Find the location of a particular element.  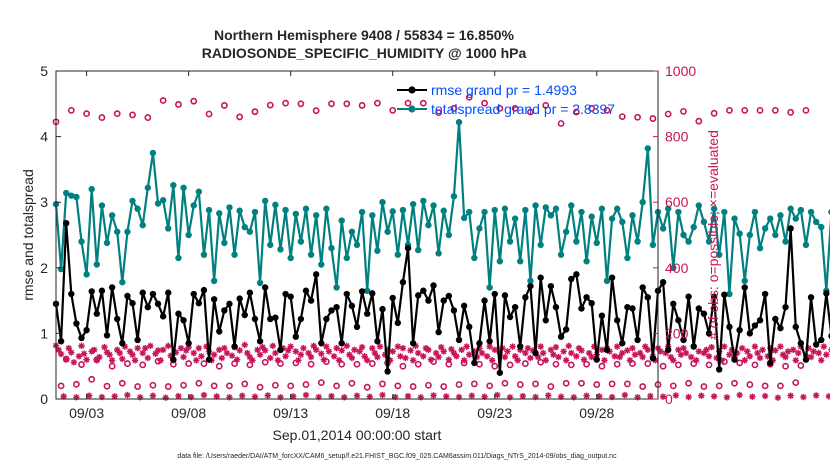

y-right-tick-label: 1000 is located at coordinates (680, 71).